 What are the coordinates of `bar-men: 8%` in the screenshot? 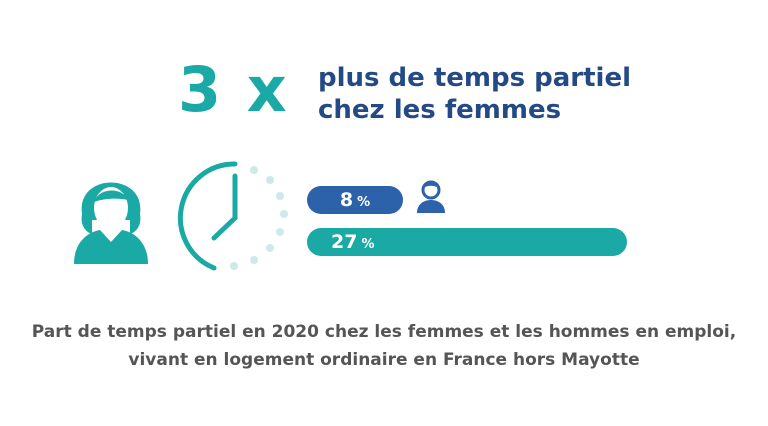 It's located at (355, 200).